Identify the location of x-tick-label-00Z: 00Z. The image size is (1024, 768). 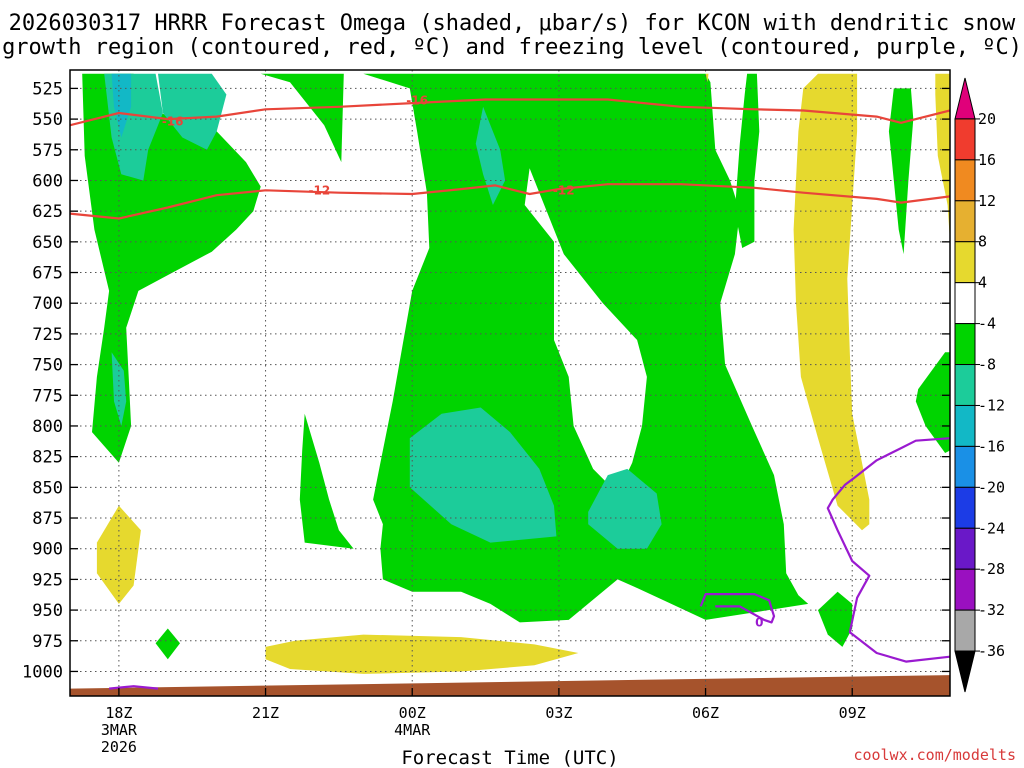
(412, 713).